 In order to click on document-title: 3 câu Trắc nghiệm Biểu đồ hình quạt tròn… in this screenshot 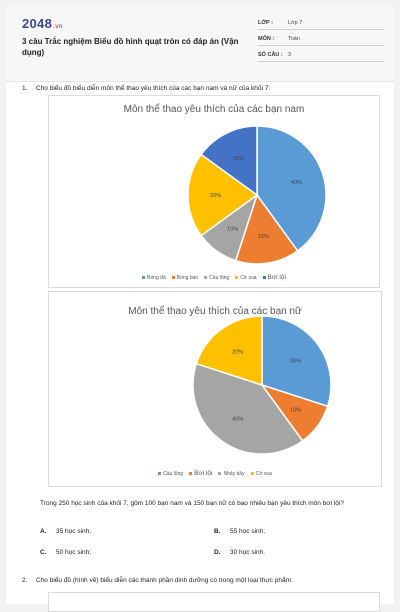, I will do `click(130, 47)`.